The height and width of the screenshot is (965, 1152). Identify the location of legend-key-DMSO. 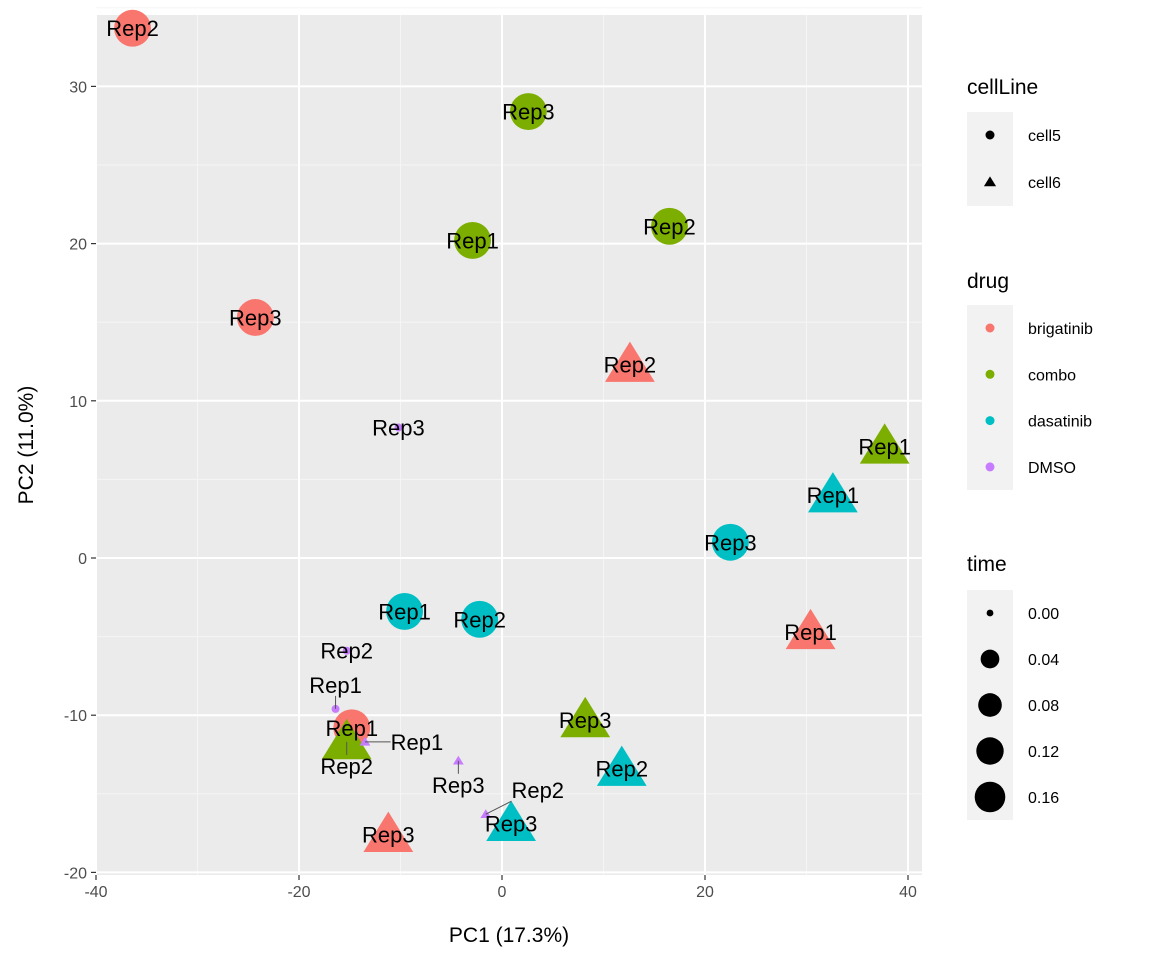
(990, 467).